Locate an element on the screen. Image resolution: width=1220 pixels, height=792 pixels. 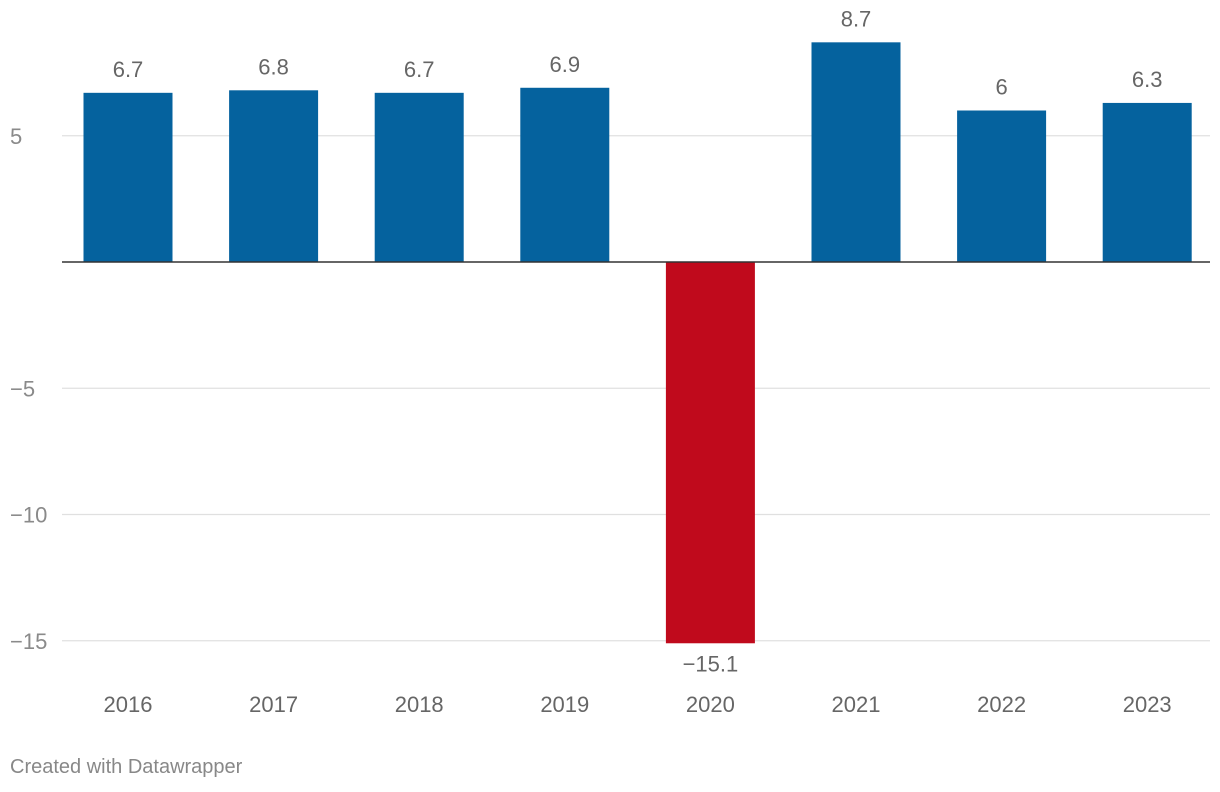
data-label-2020: −15.1 is located at coordinates (711, 663).